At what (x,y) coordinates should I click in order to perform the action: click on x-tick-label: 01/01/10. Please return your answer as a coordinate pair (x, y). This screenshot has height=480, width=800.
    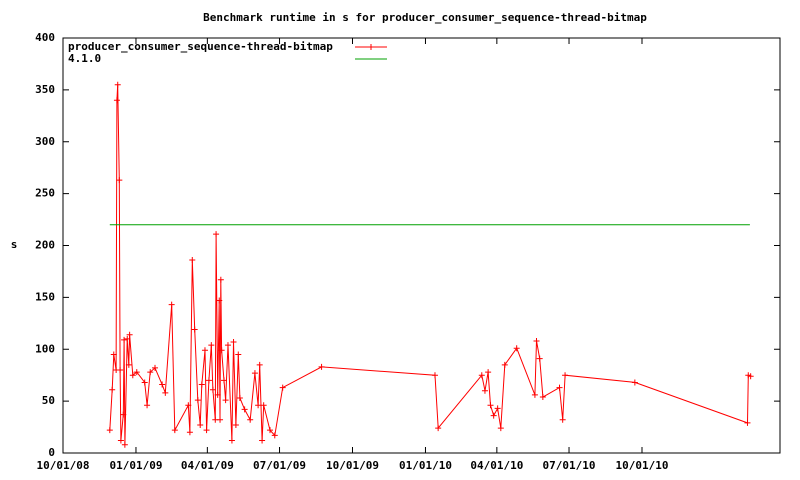
    Looking at the image, I should click on (425, 465).